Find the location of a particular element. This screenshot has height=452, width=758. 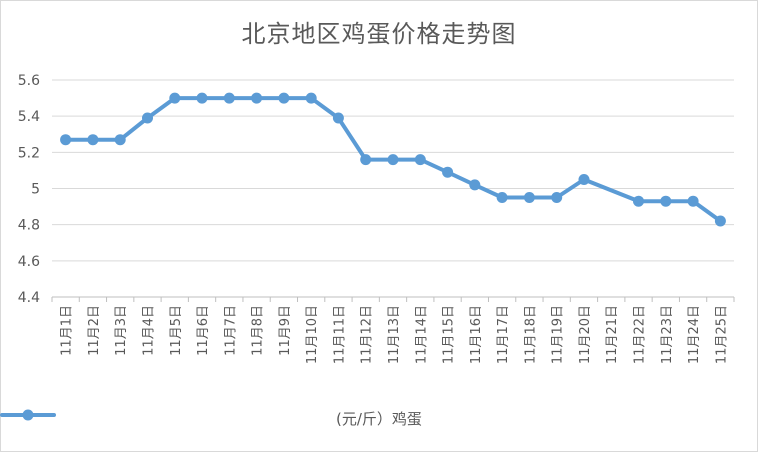

y-tick-label: 5.6 is located at coordinates (29, 81).